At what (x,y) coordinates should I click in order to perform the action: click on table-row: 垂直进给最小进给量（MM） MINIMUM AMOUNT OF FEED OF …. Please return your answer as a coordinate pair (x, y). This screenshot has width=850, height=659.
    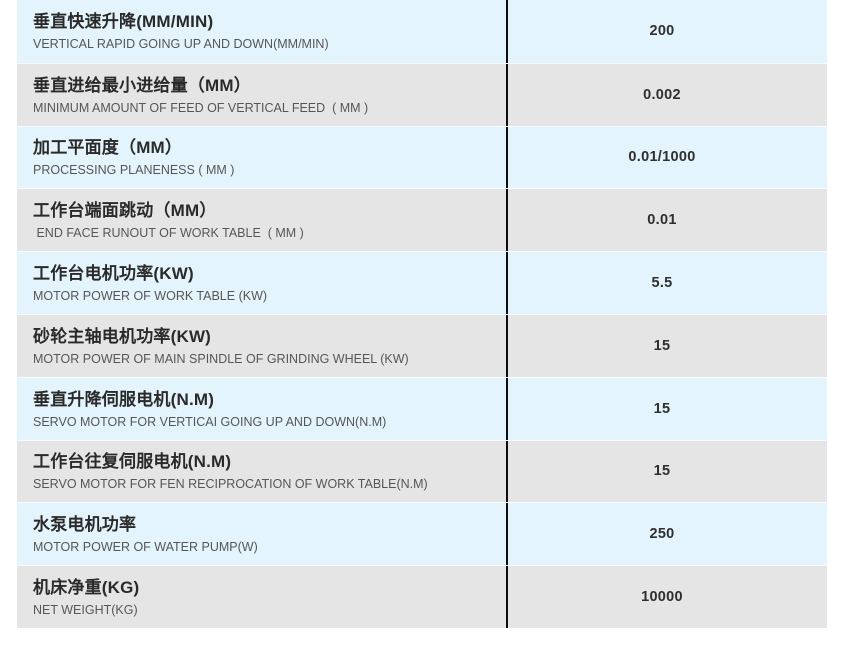
    Looking at the image, I should click on (422, 94).